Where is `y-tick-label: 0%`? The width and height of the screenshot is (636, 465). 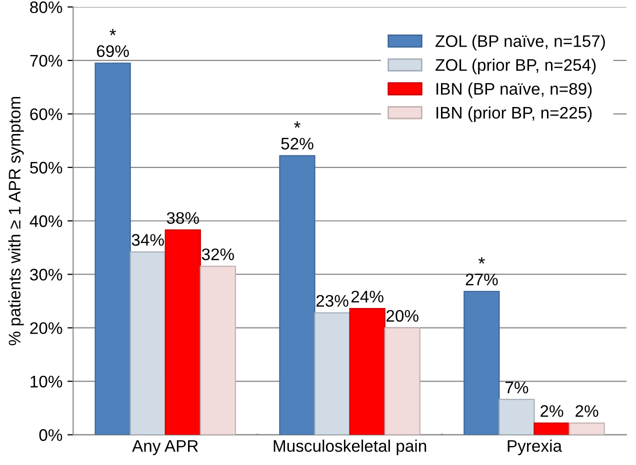 y-tick-label: 0% is located at coordinates (50, 435).